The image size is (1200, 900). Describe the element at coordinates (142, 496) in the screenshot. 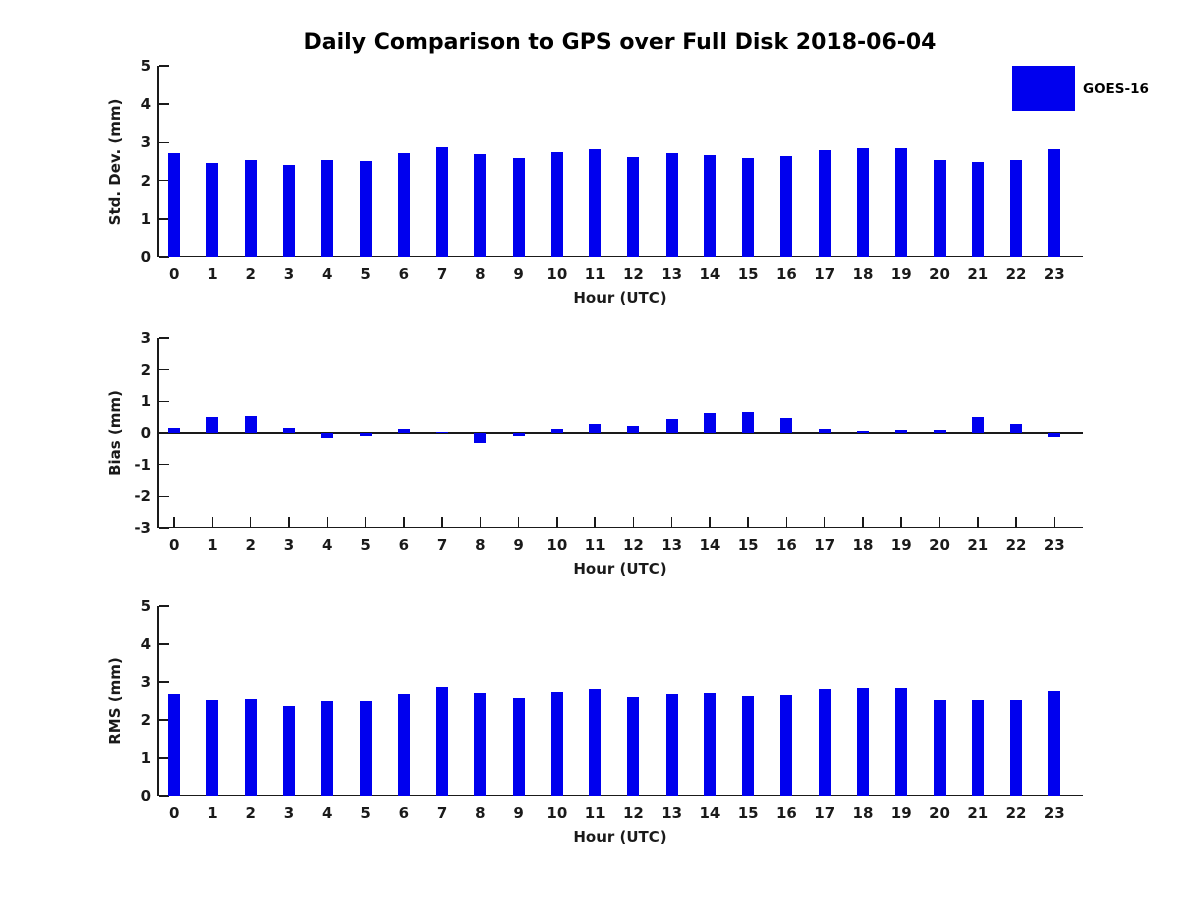

I see `y-tick-label: -2` at that location.